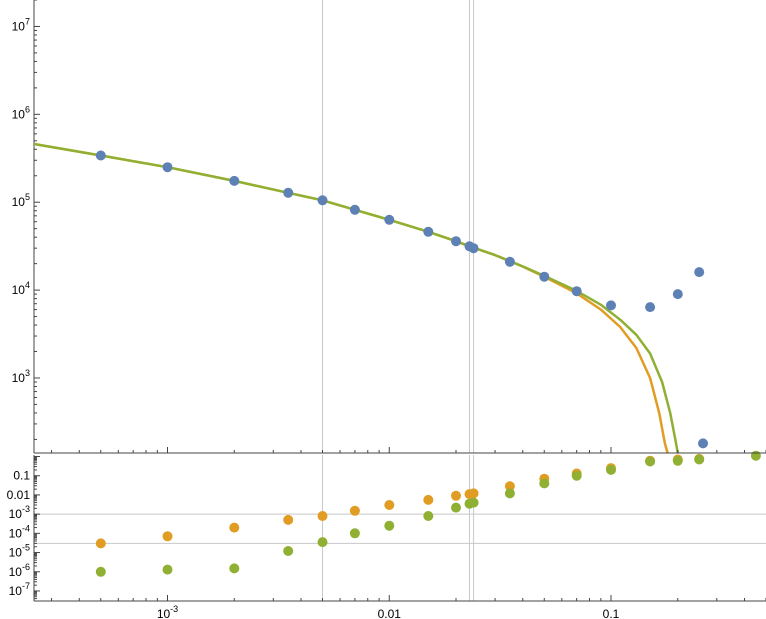 The height and width of the screenshot is (619, 766). What do you see at coordinates (21, 288) in the screenshot?
I see `upper-y-tick-label-1: 10⁴` at bounding box center [21, 288].